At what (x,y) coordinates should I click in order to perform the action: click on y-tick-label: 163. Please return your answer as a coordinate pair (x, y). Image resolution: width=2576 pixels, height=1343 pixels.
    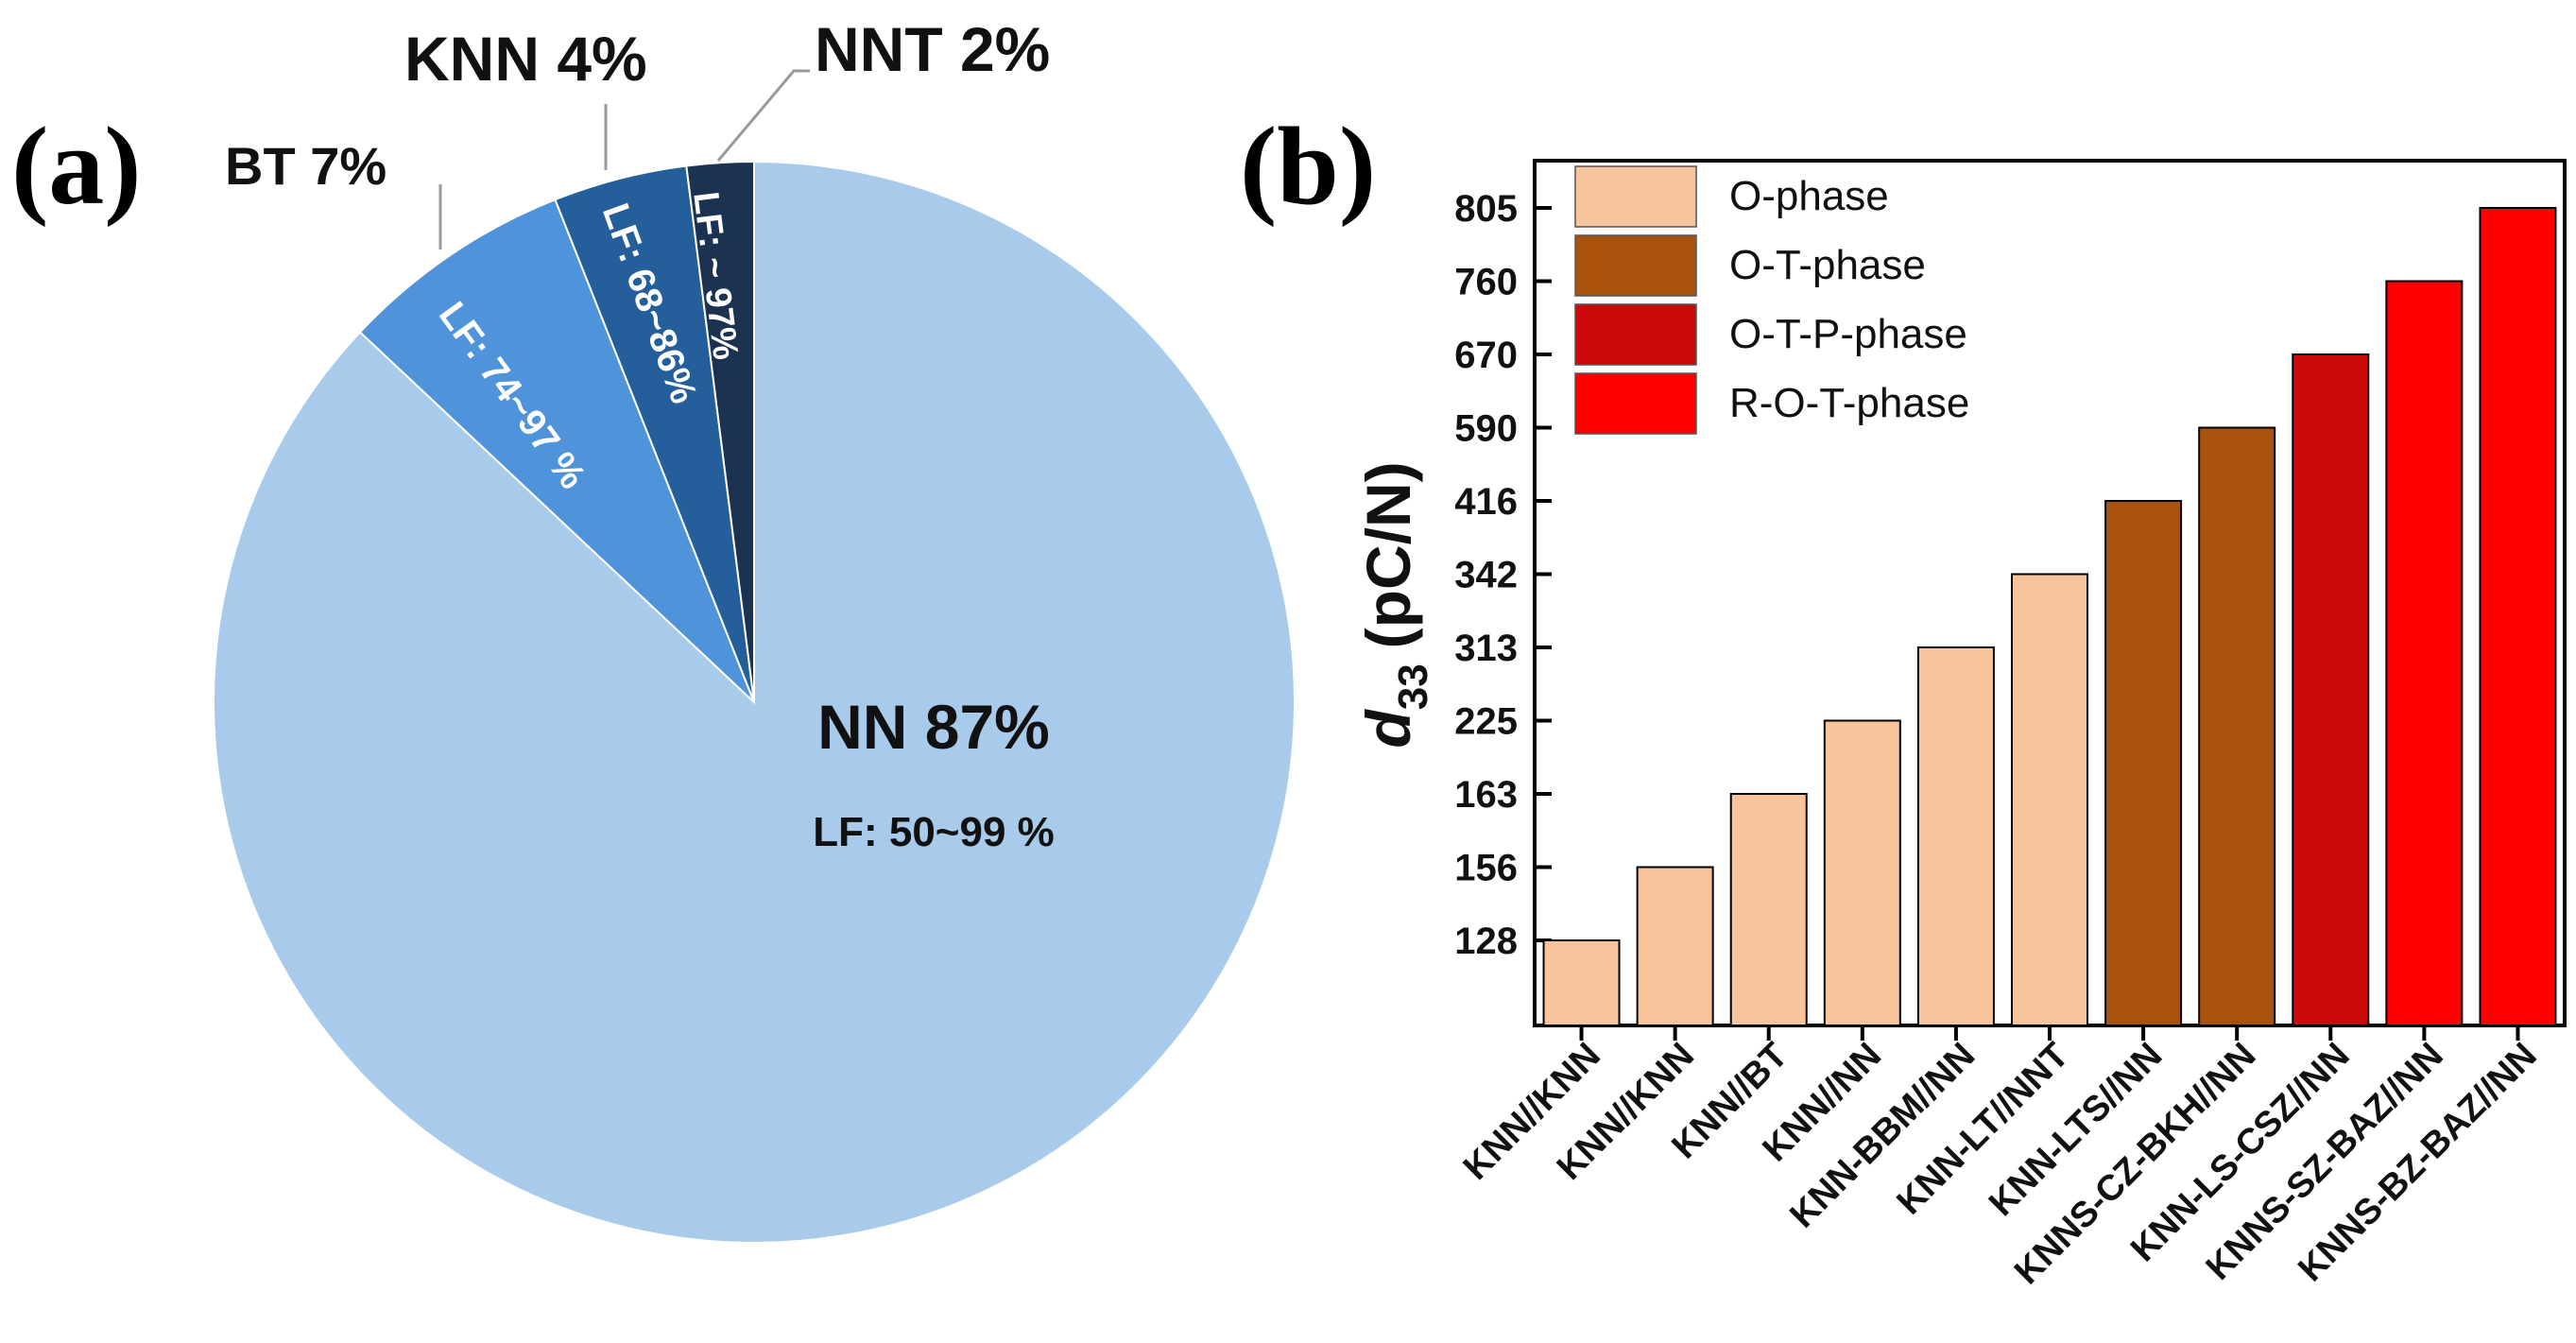
    Looking at the image, I should click on (1486, 795).